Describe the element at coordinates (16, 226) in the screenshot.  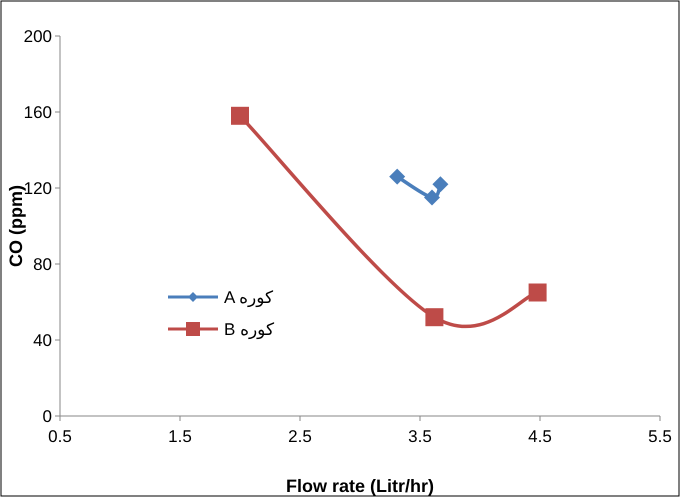
I see `y-axis-title: CO (ppm)` at that location.